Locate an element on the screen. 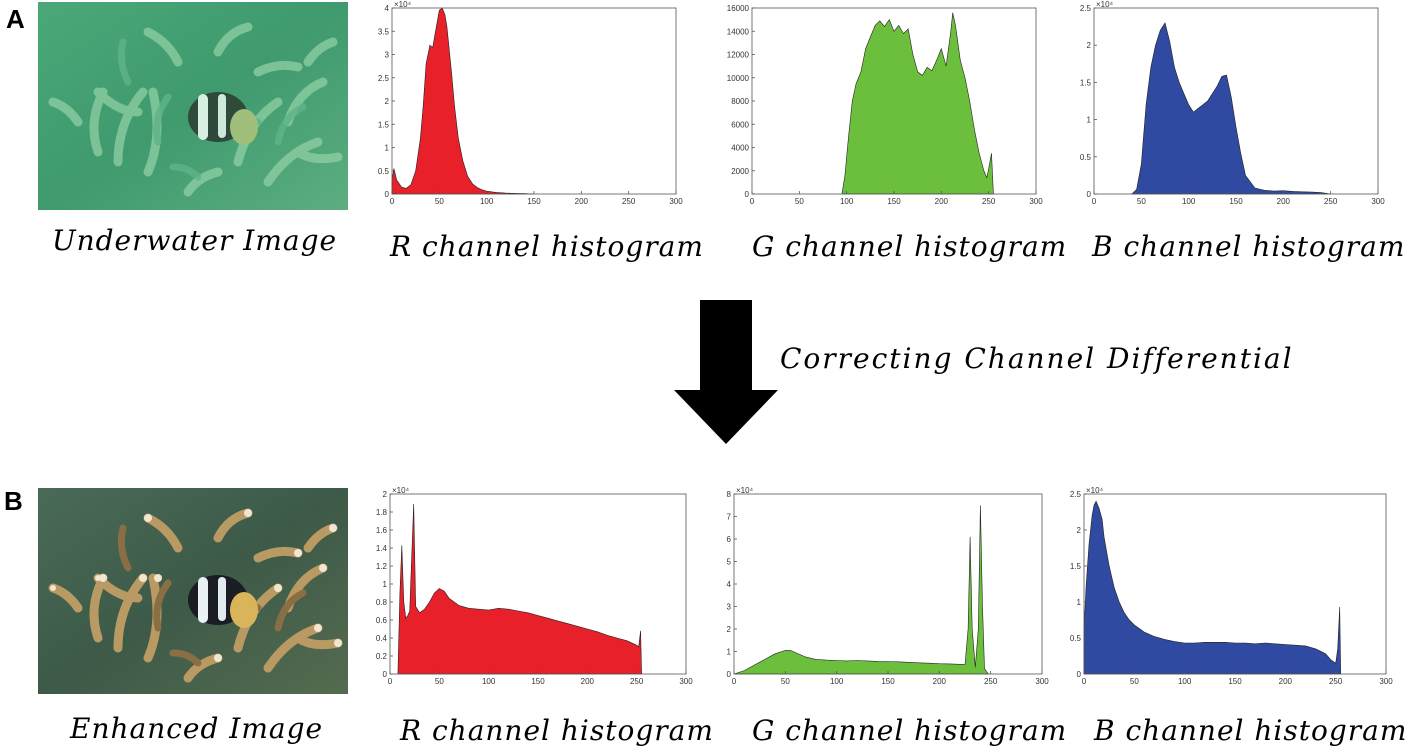 This screenshot has width=1413, height=755. histogram-svg: 0 50 100 150 200 250 300 0 0.5 1 1.5 2 2.5 3 3.5 4 ×10⁴ is located at coordinates (530, 103).